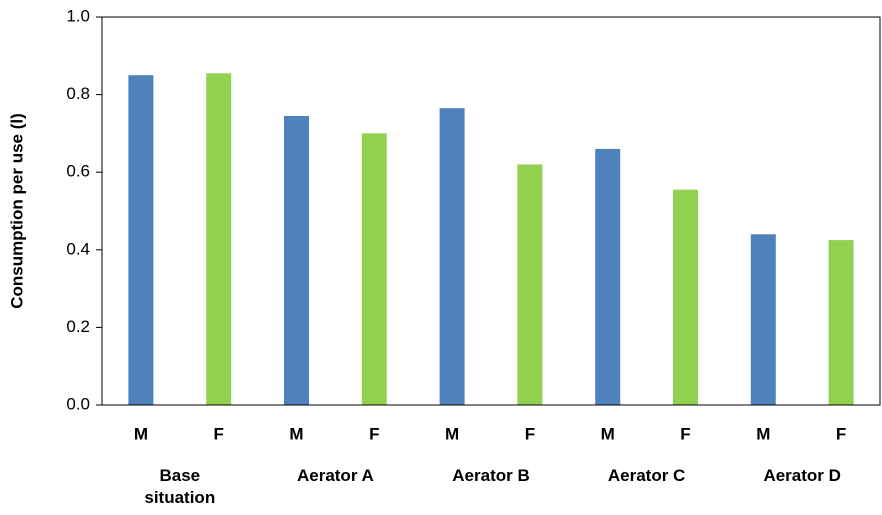  I want to click on y-tick-label: 0.6, so click(78, 171).